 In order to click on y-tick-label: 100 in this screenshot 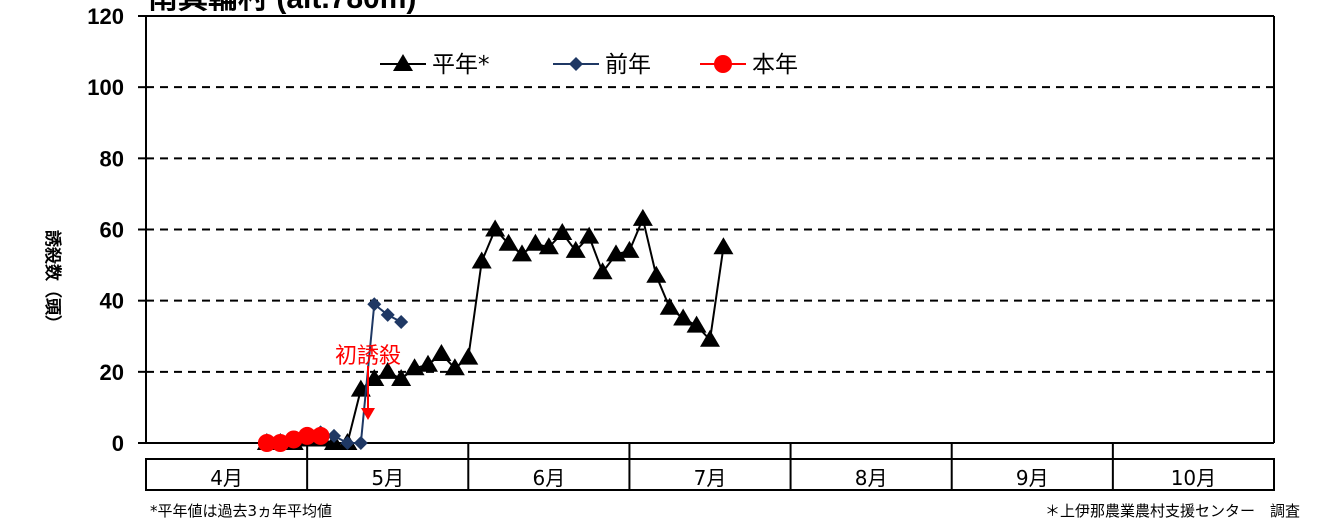, I will do `click(105, 87)`.